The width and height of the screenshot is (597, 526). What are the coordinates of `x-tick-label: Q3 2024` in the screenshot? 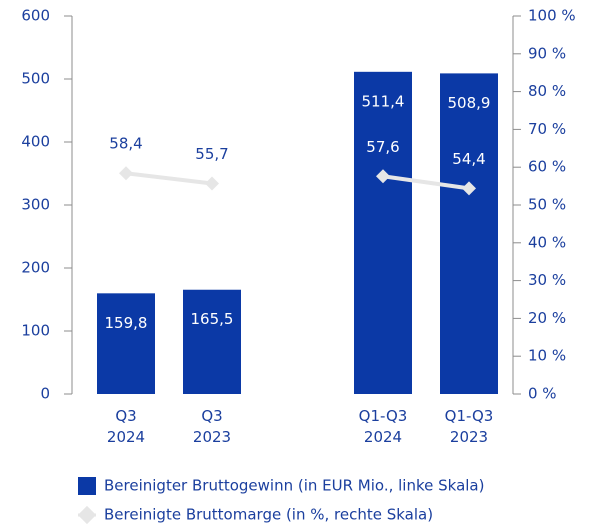 It's located at (126, 426).